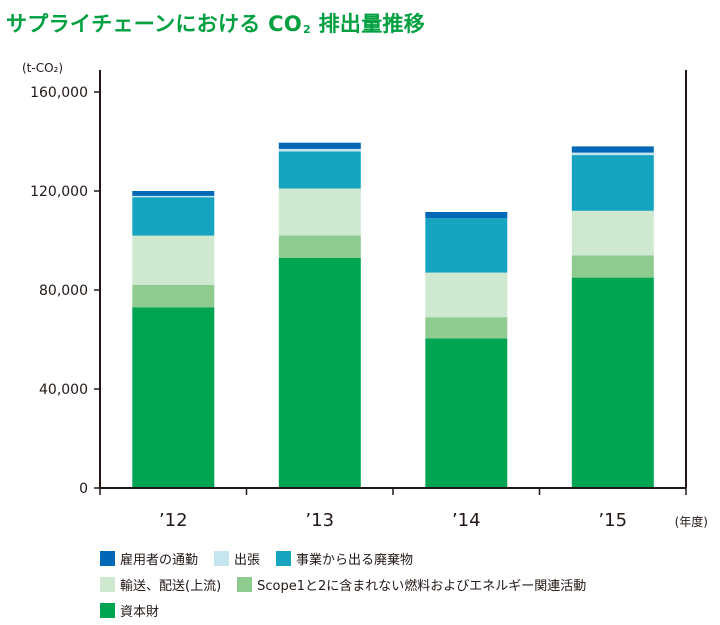 Image resolution: width=720 pixels, height=625 pixels. What do you see at coordinates (42, 68) in the screenshot?
I see `y-unit-label: (t-CO₂)` at bounding box center [42, 68].